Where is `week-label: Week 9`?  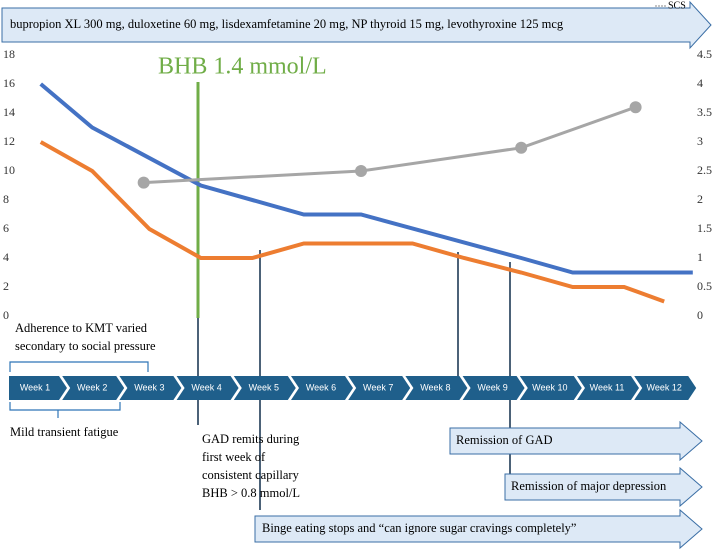
week-label: Week 9 is located at coordinates (492, 387).